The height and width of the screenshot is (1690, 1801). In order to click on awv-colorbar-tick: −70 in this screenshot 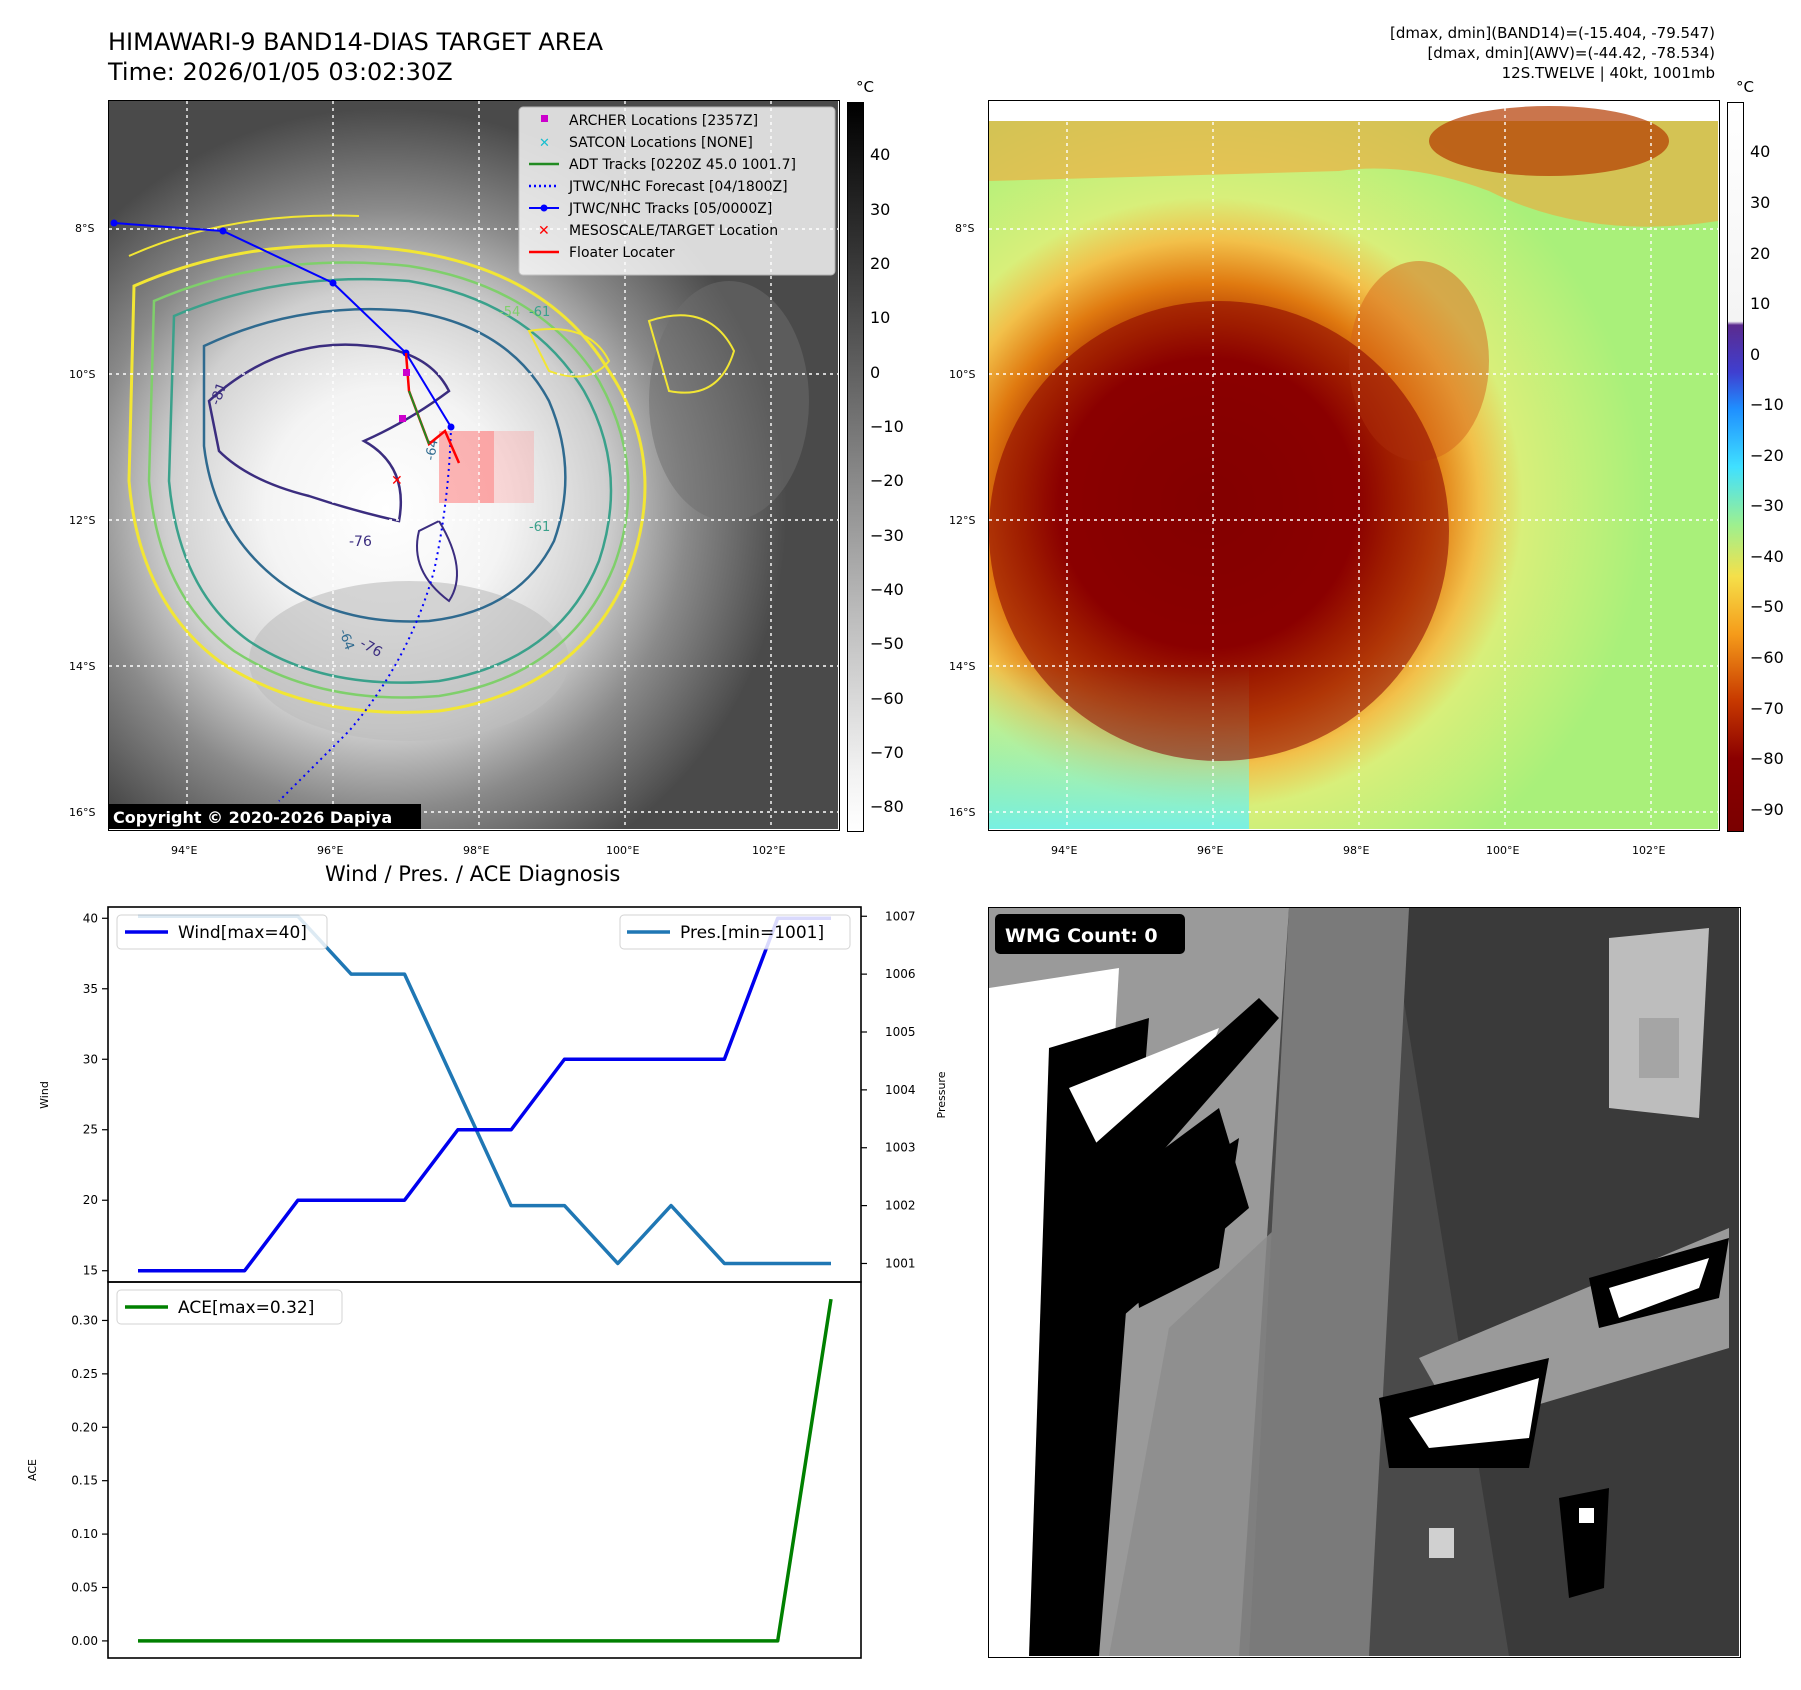, I will do `click(1767, 708)`.